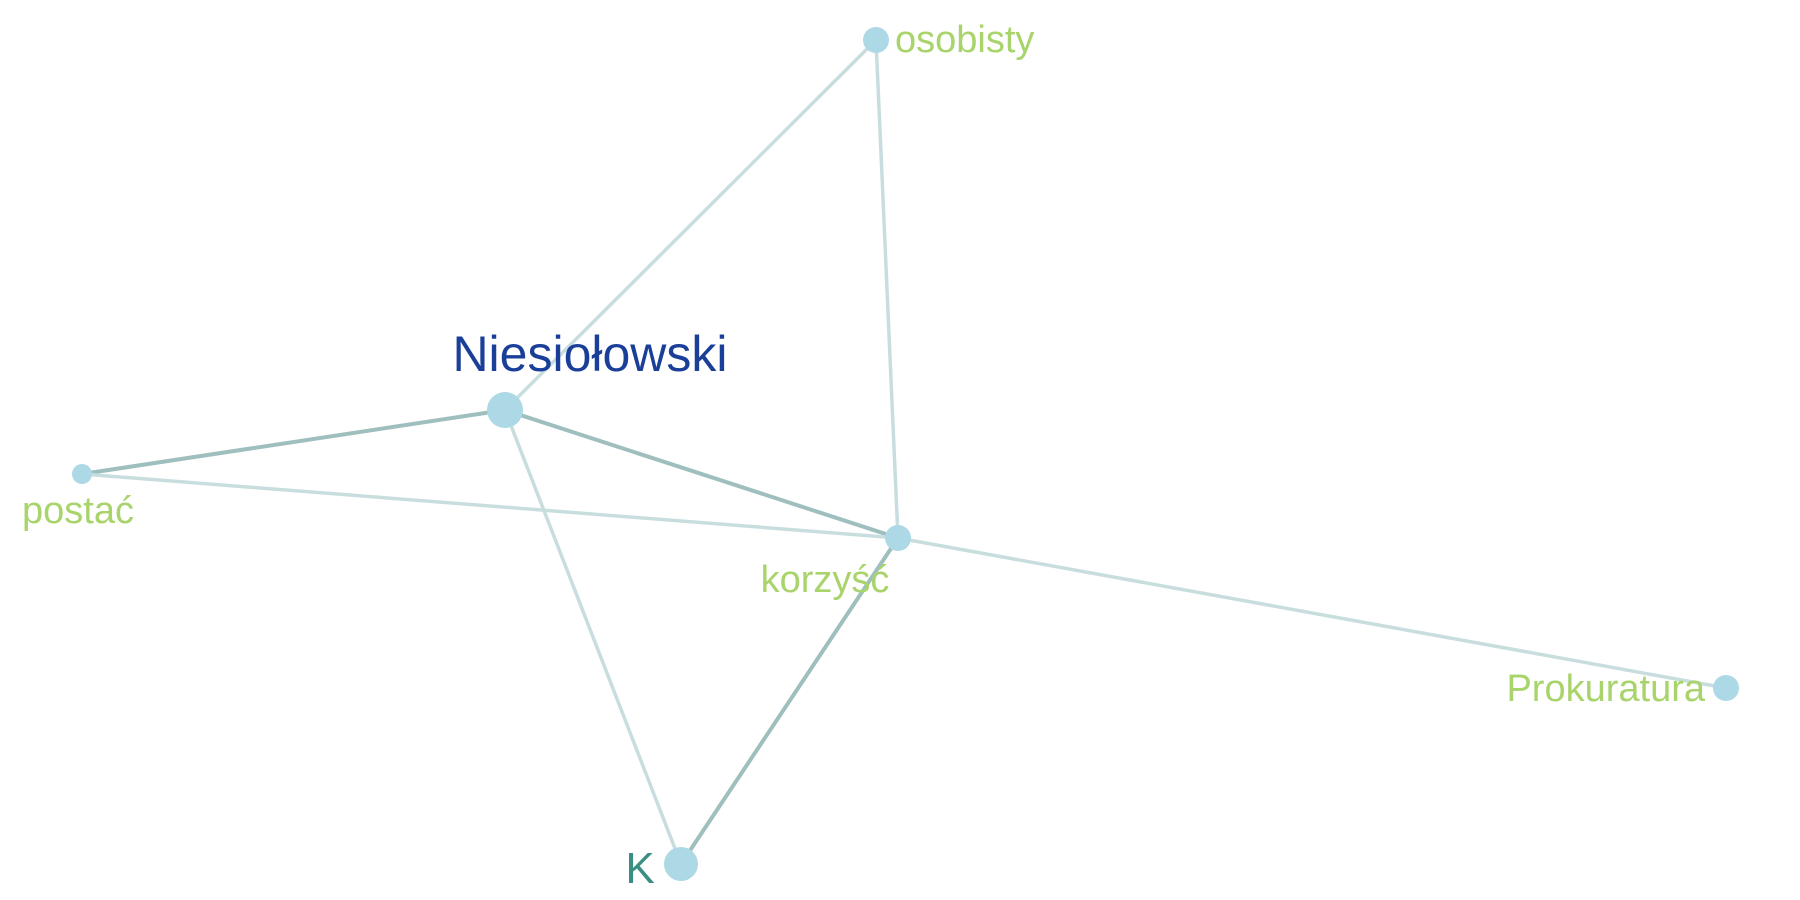 The height and width of the screenshot is (900, 1800). Describe the element at coordinates (898, 538) in the screenshot. I see `node-korzysc` at that location.